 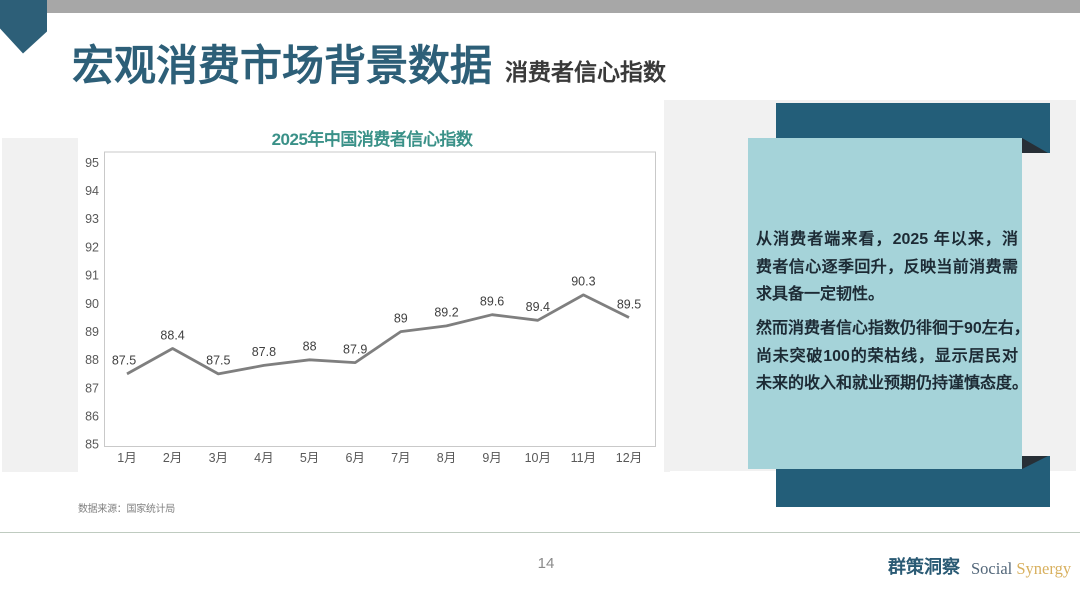 I want to click on svg-text: 87.9, so click(x=355, y=349).